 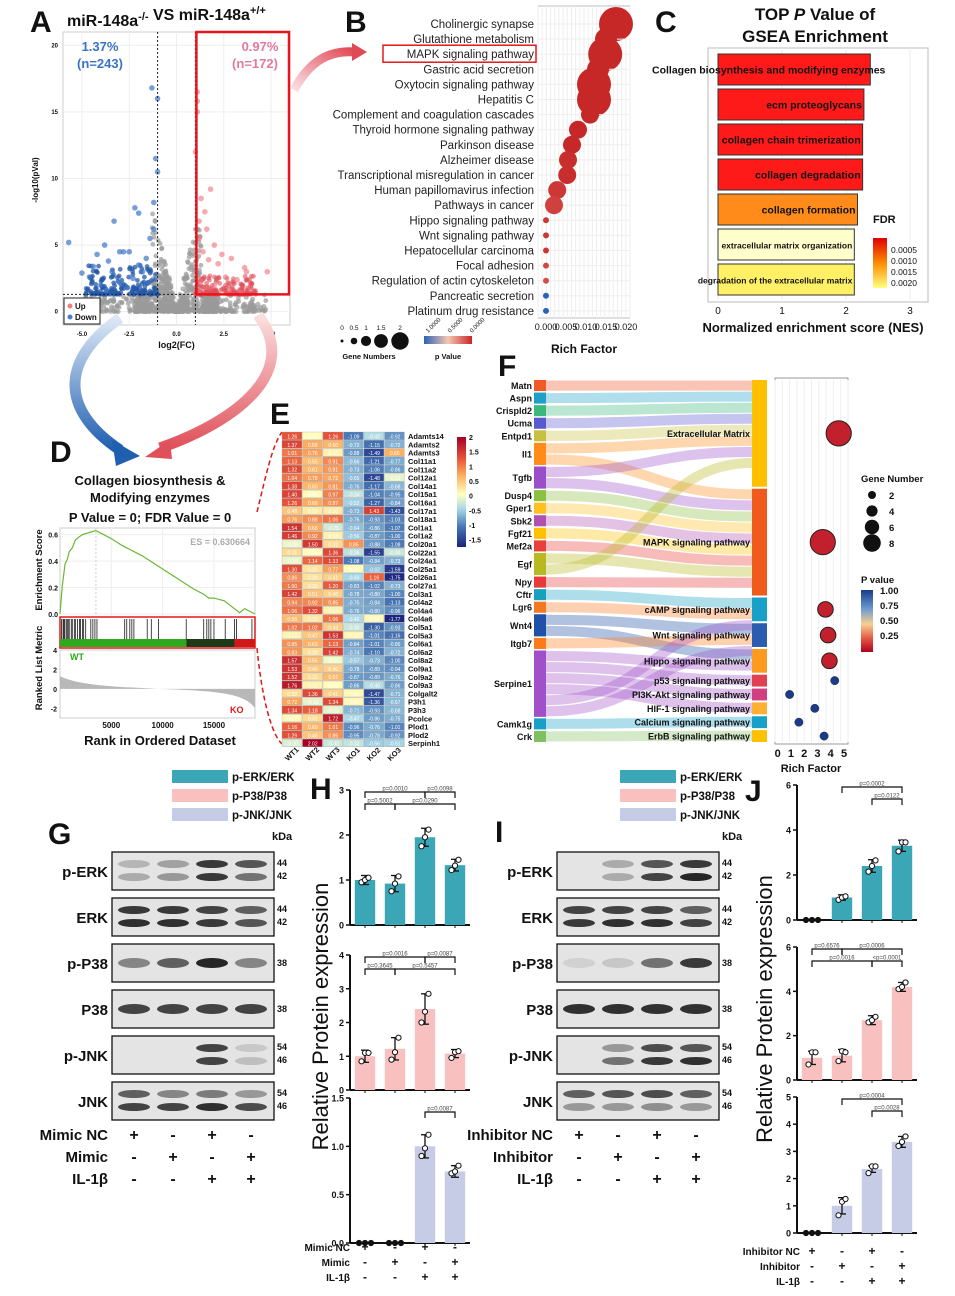 What do you see at coordinates (844, 754) in the screenshot?
I see `x-tick-label: 5` at bounding box center [844, 754].